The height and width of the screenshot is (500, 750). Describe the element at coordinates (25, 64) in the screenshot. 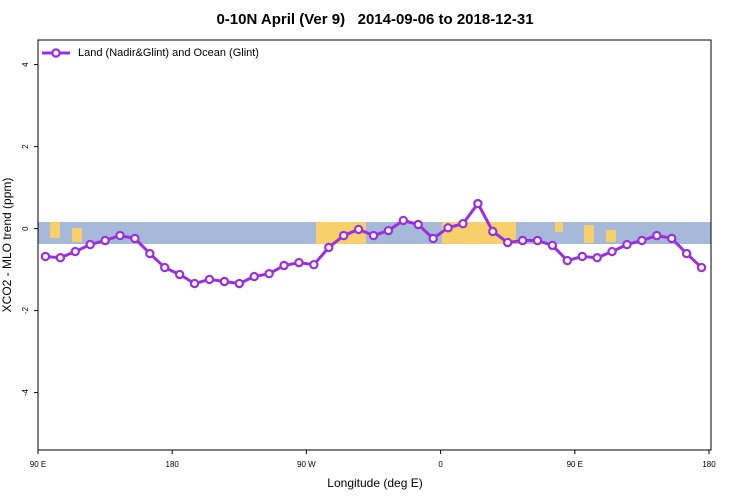

I see `y-tick-label: 4` at that location.